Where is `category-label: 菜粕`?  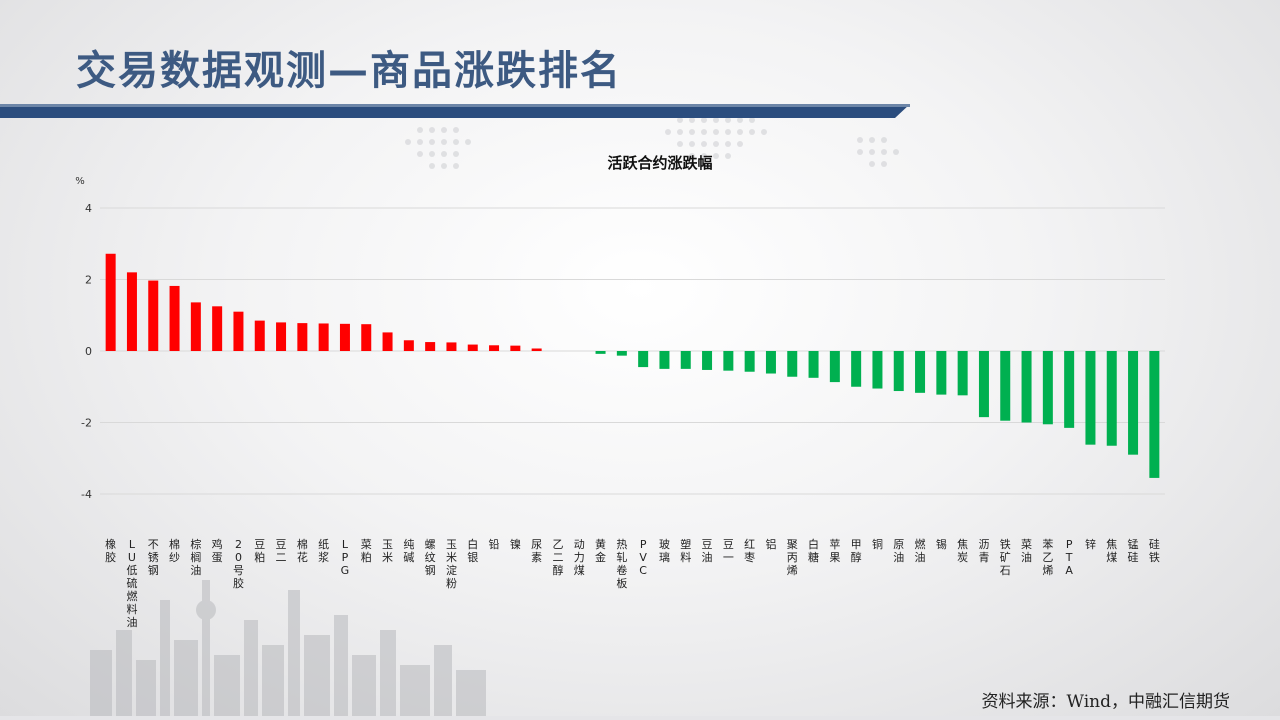 category-label: 菜粕 is located at coordinates (366, 551).